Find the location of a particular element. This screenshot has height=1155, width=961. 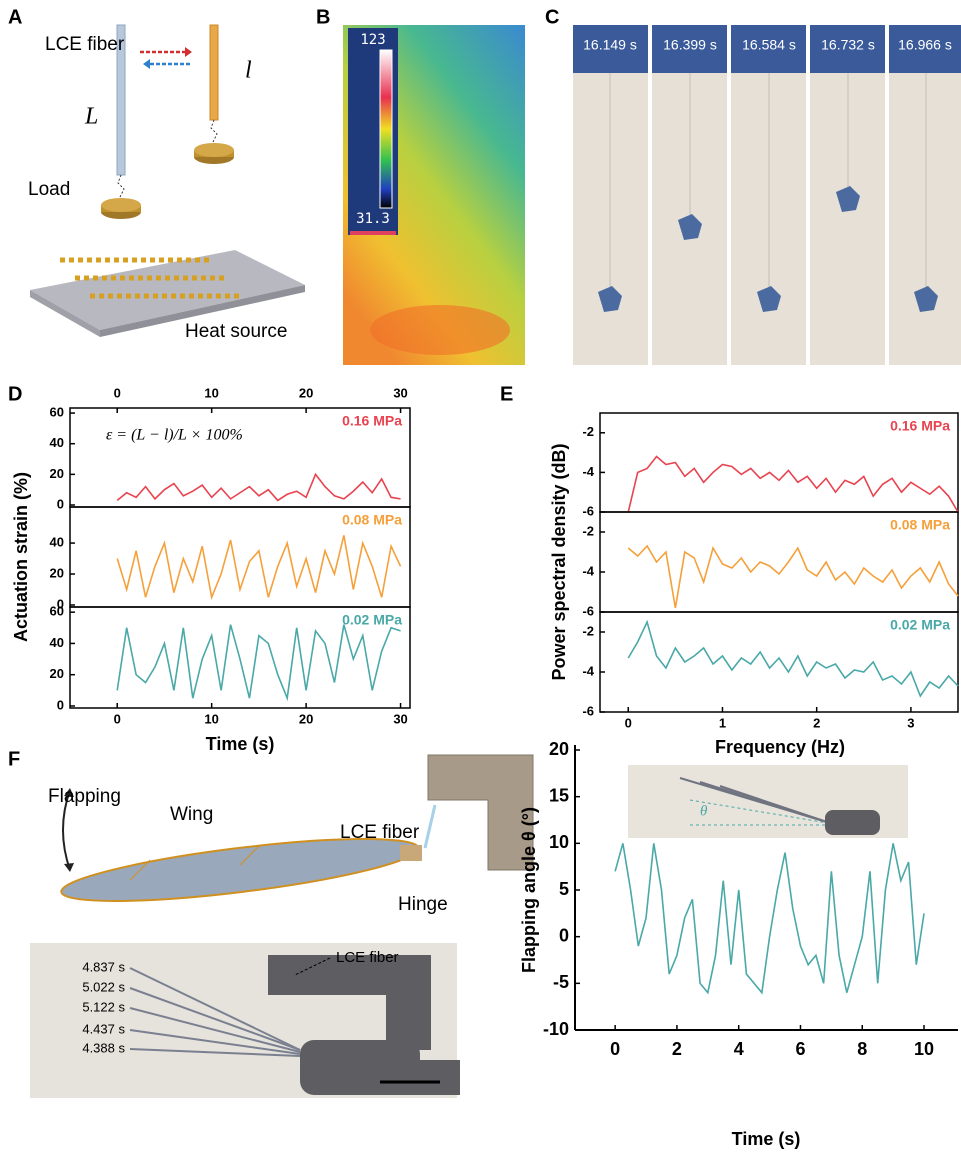

panel-label: F is located at coordinates (14, 759).